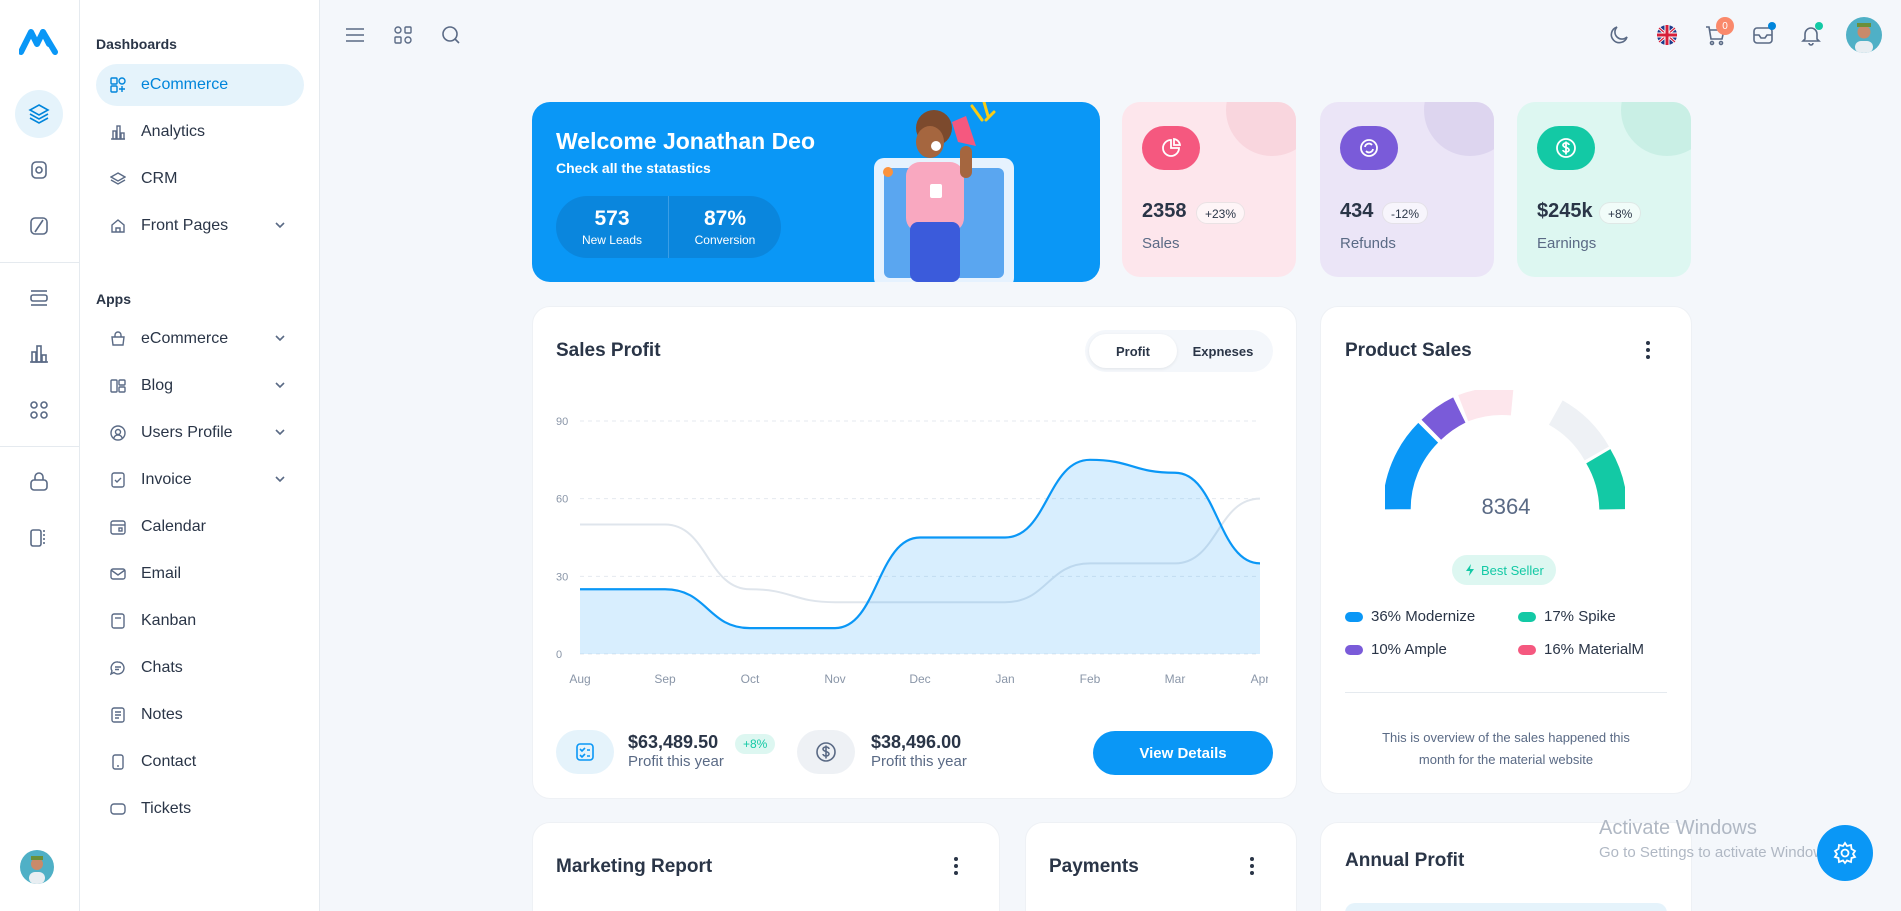 This screenshot has width=1901, height=911. I want to click on messages-icon, so click(1763, 35).